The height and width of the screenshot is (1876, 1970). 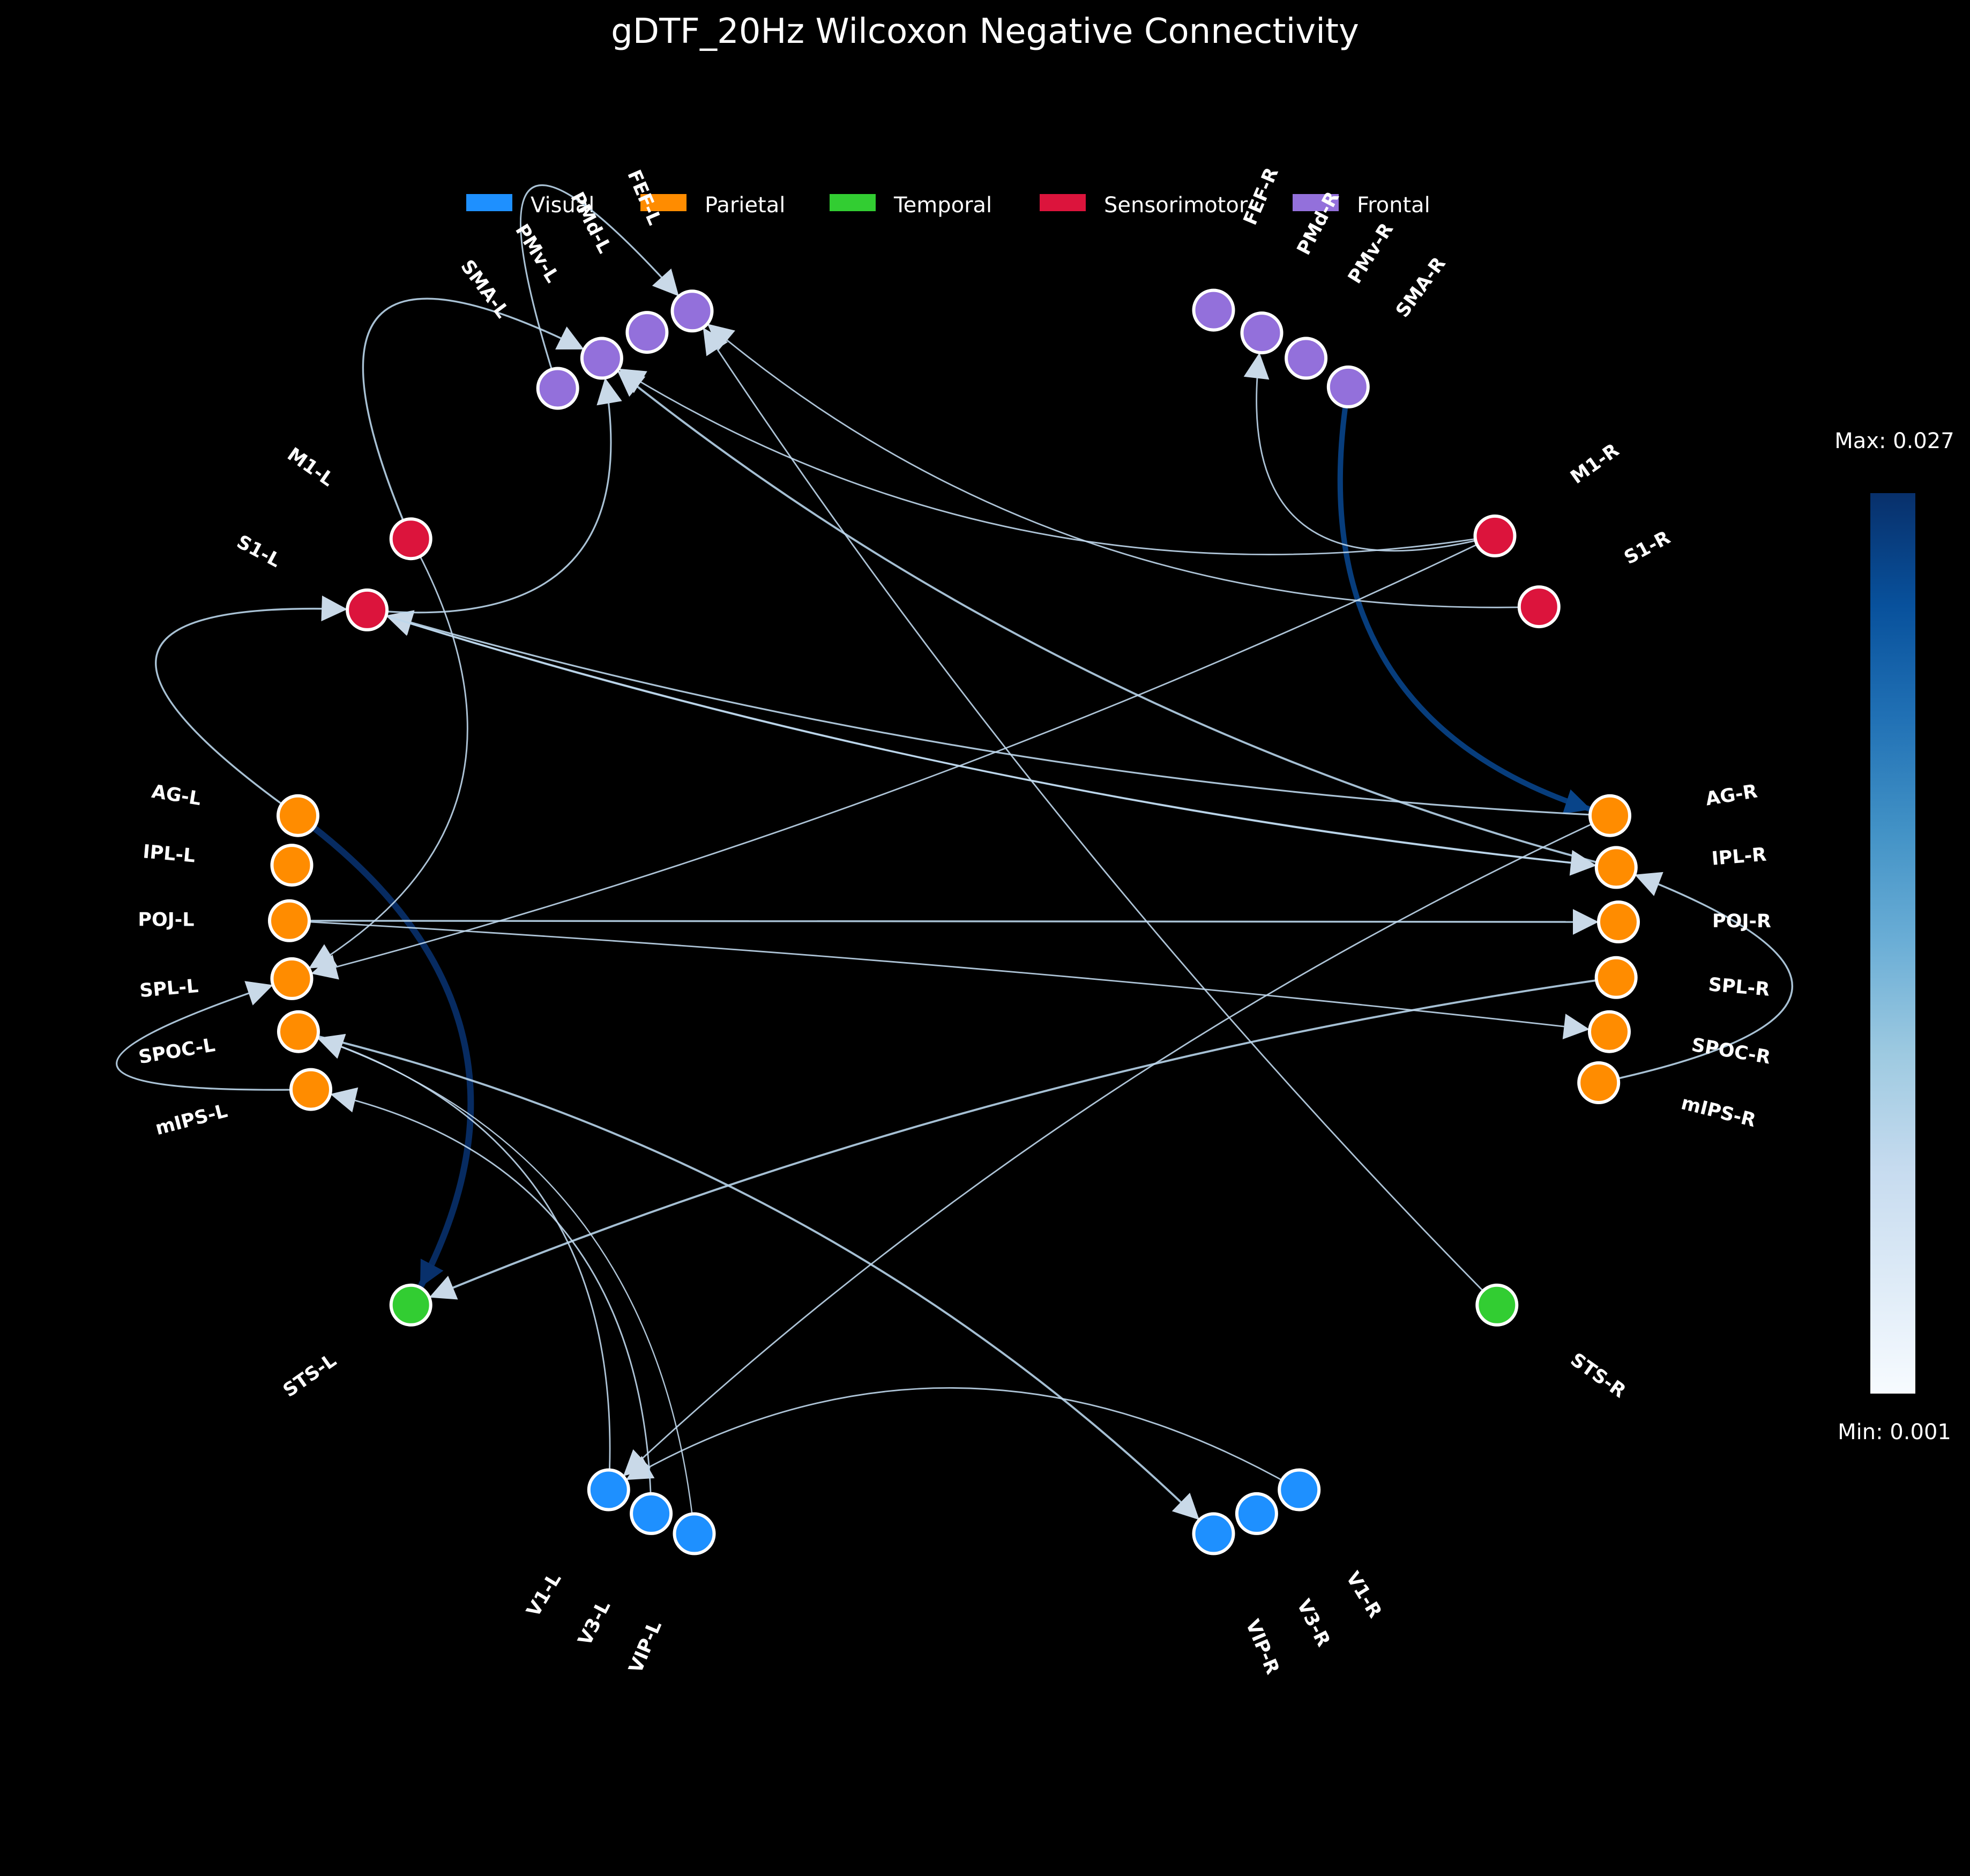 What do you see at coordinates (1616, 978) in the screenshot?
I see `node-SPL-R` at bounding box center [1616, 978].